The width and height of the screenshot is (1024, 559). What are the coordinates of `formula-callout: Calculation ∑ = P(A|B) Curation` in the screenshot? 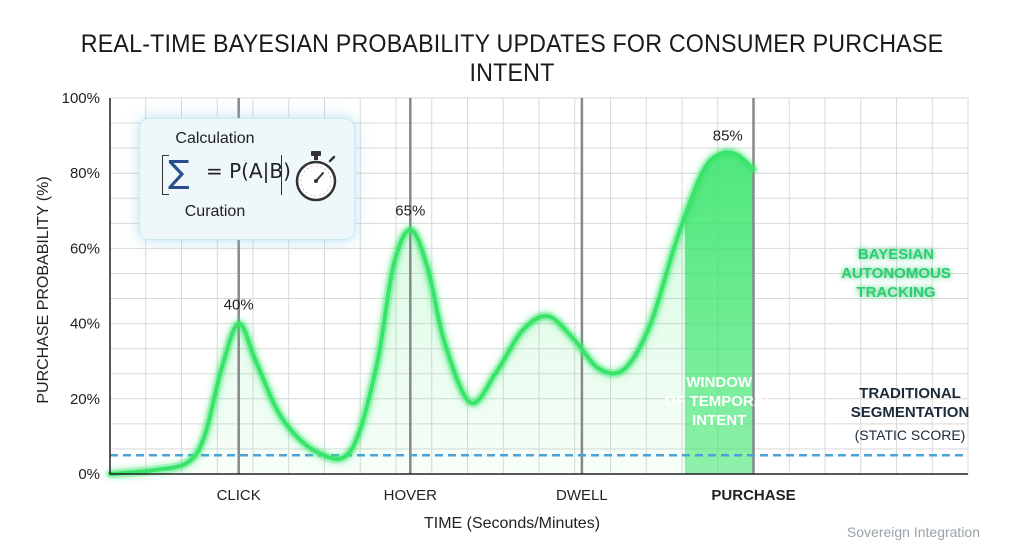 It's located at (247, 179).